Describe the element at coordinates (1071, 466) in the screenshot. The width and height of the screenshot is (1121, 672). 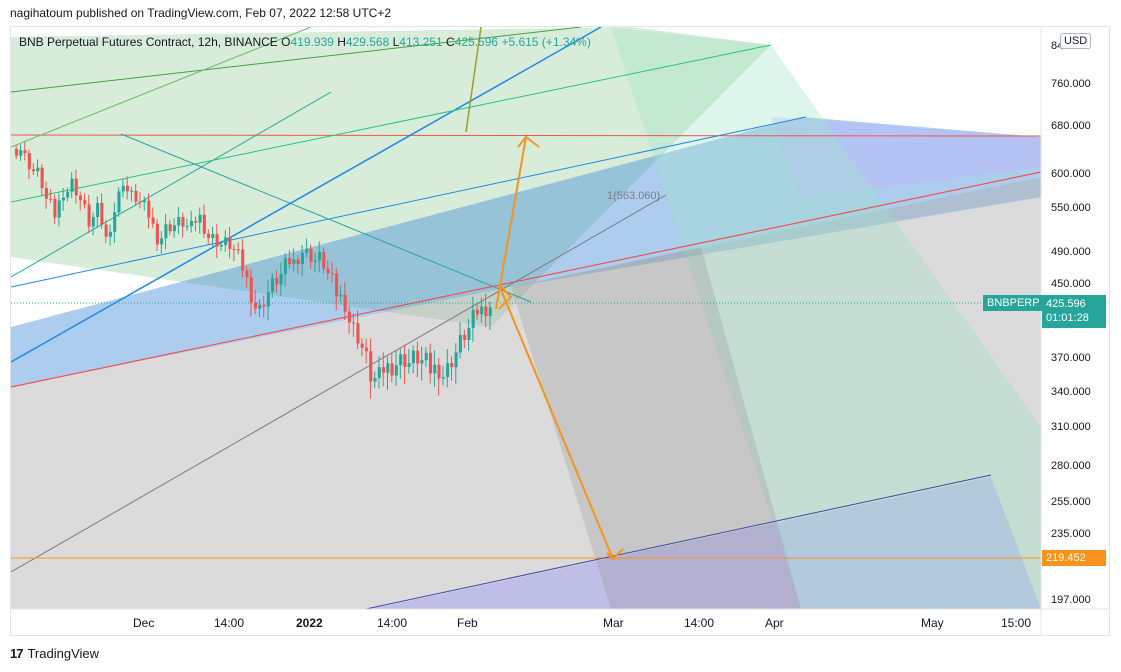
I see `price-tick-label: 280.000` at that location.